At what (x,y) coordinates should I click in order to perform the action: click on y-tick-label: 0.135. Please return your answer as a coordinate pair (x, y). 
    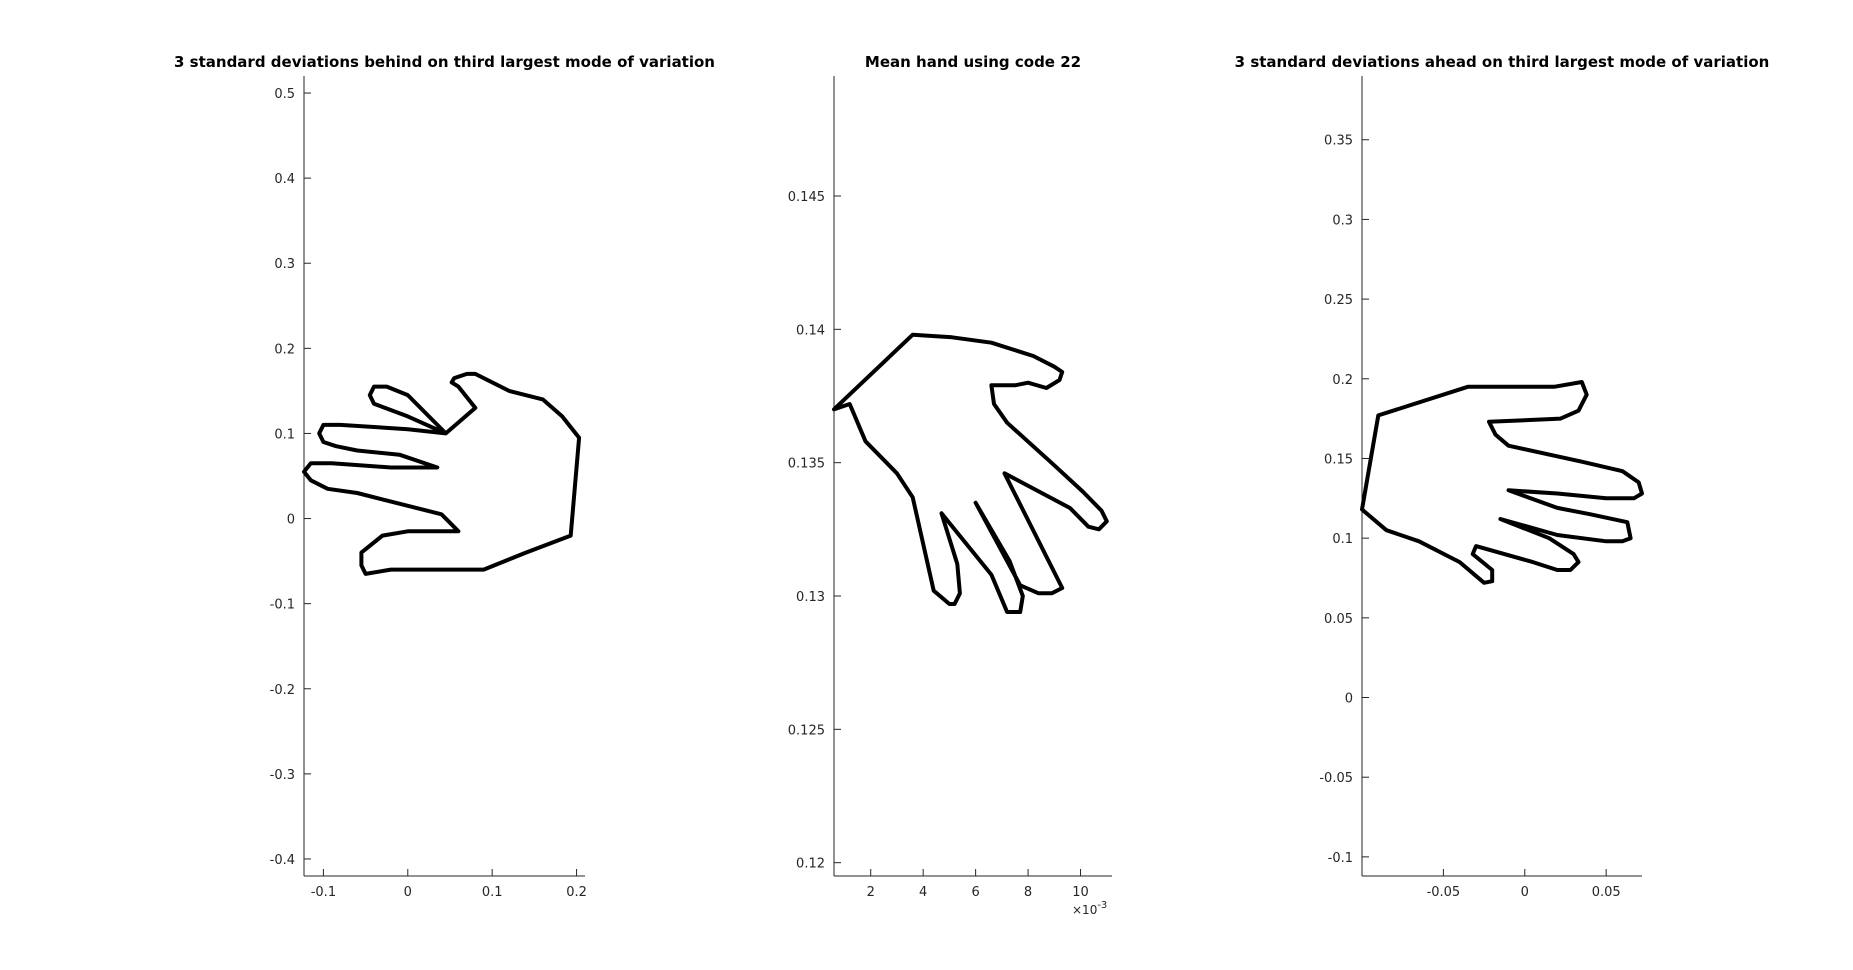
    Looking at the image, I should click on (806, 464).